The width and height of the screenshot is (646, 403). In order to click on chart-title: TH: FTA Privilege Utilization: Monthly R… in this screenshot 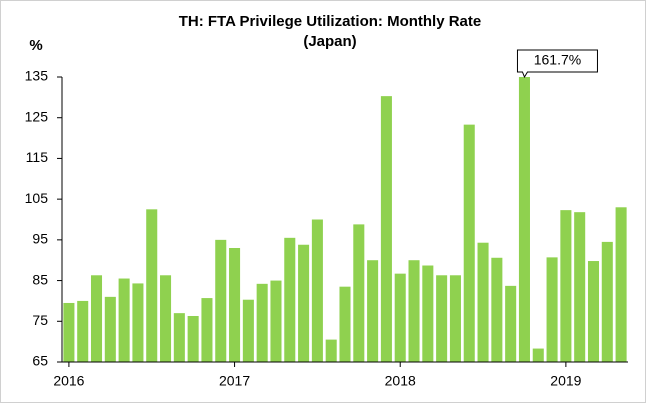, I will do `click(330, 21)`.